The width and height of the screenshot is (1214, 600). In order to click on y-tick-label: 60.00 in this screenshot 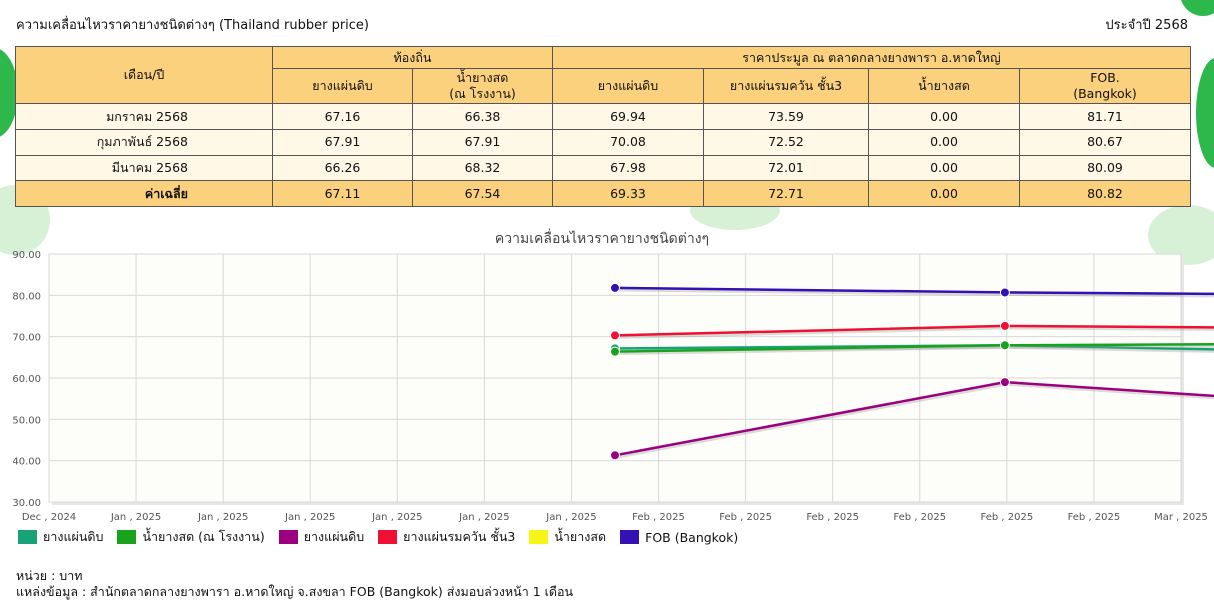, I will do `click(26, 379)`.